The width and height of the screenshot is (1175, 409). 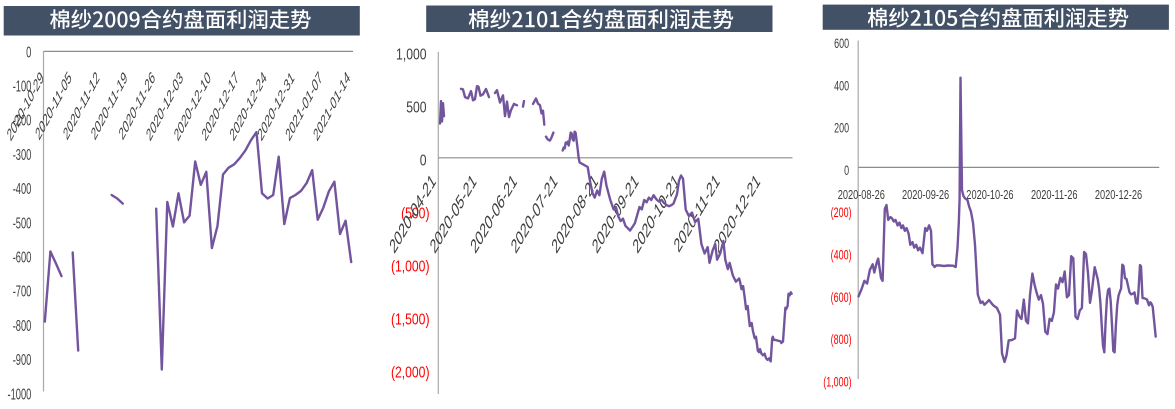 I want to click on svg-text: (800), so click(x=841, y=339).